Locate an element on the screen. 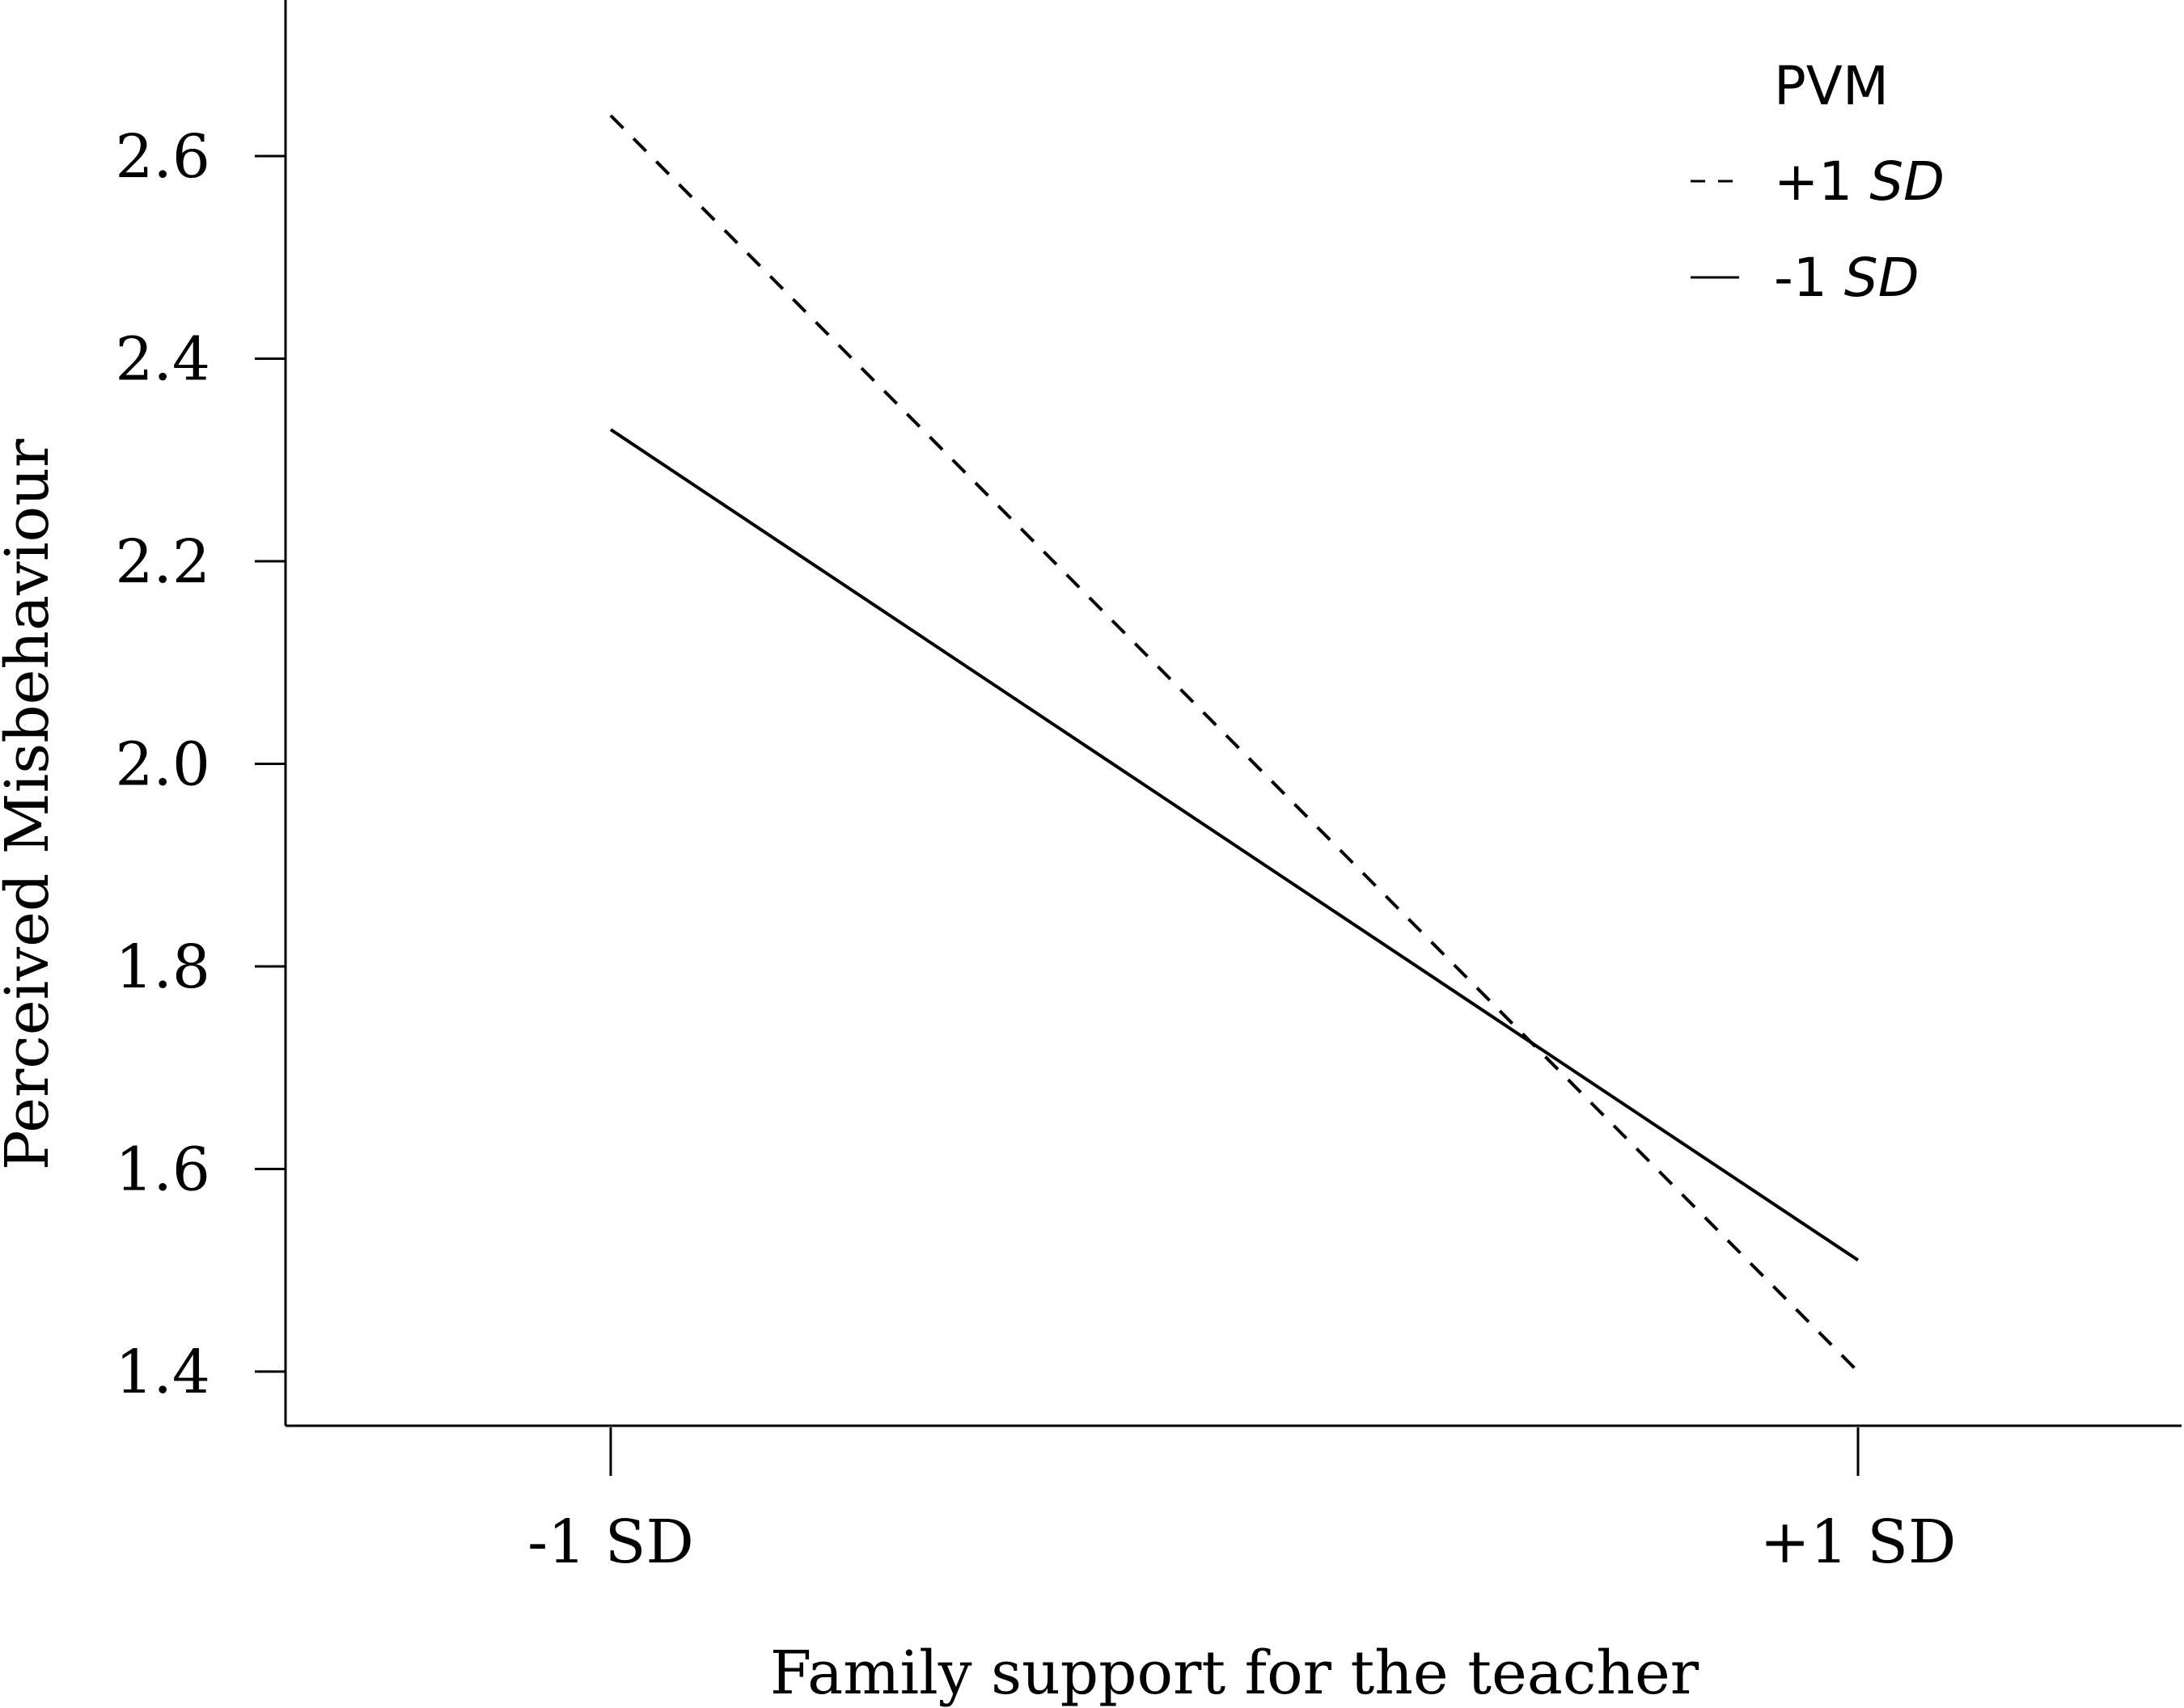  y-tick-label: 1.8 is located at coordinates (162, 967).